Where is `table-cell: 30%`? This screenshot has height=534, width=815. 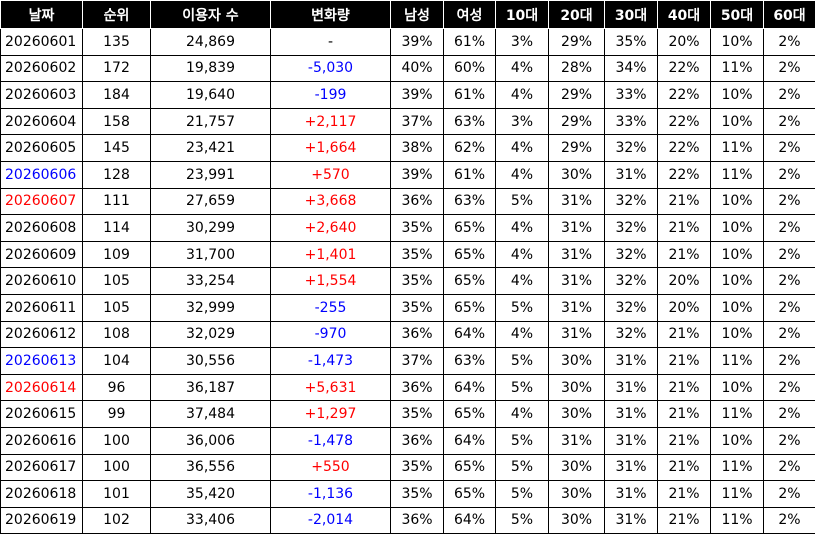
table-cell: 30% is located at coordinates (576, 494).